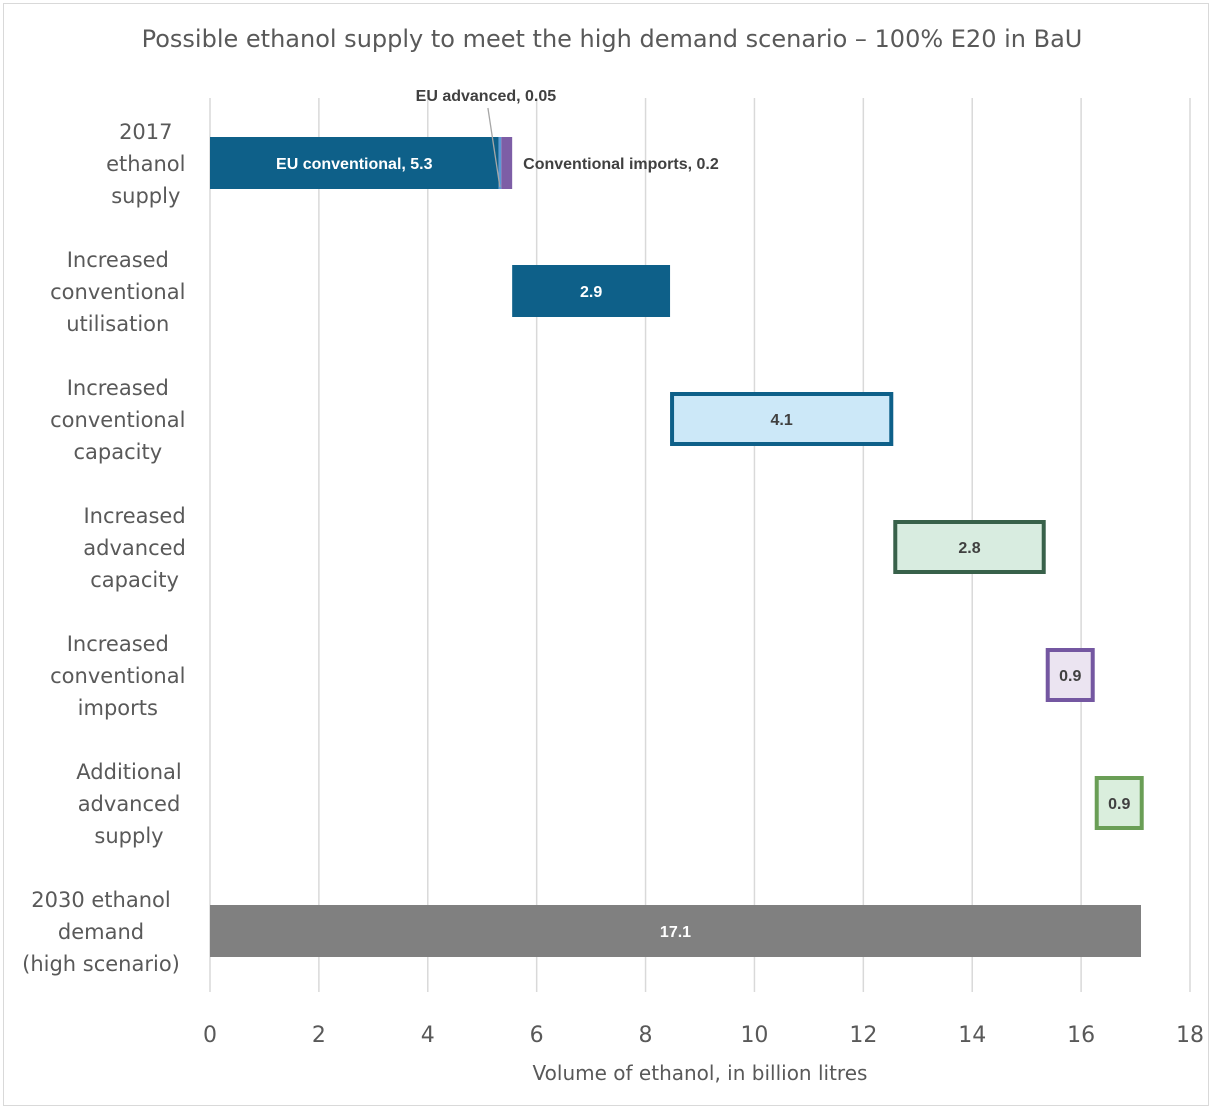 The image size is (1215, 1111). Describe the element at coordinates (319, 1035) in the screenshot. I see `x-tick-label-2: 2` at that location.